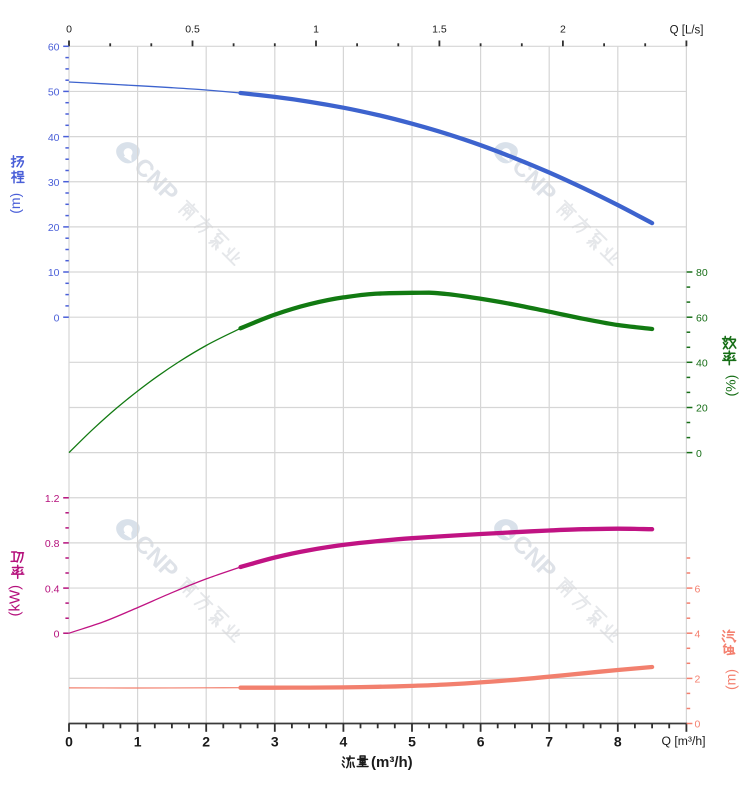 The image size is (752, 802). What do you see at coordinates (54, 93) in the screenshot?
I see `svg-text: 50` at bounding box center [54, 93].